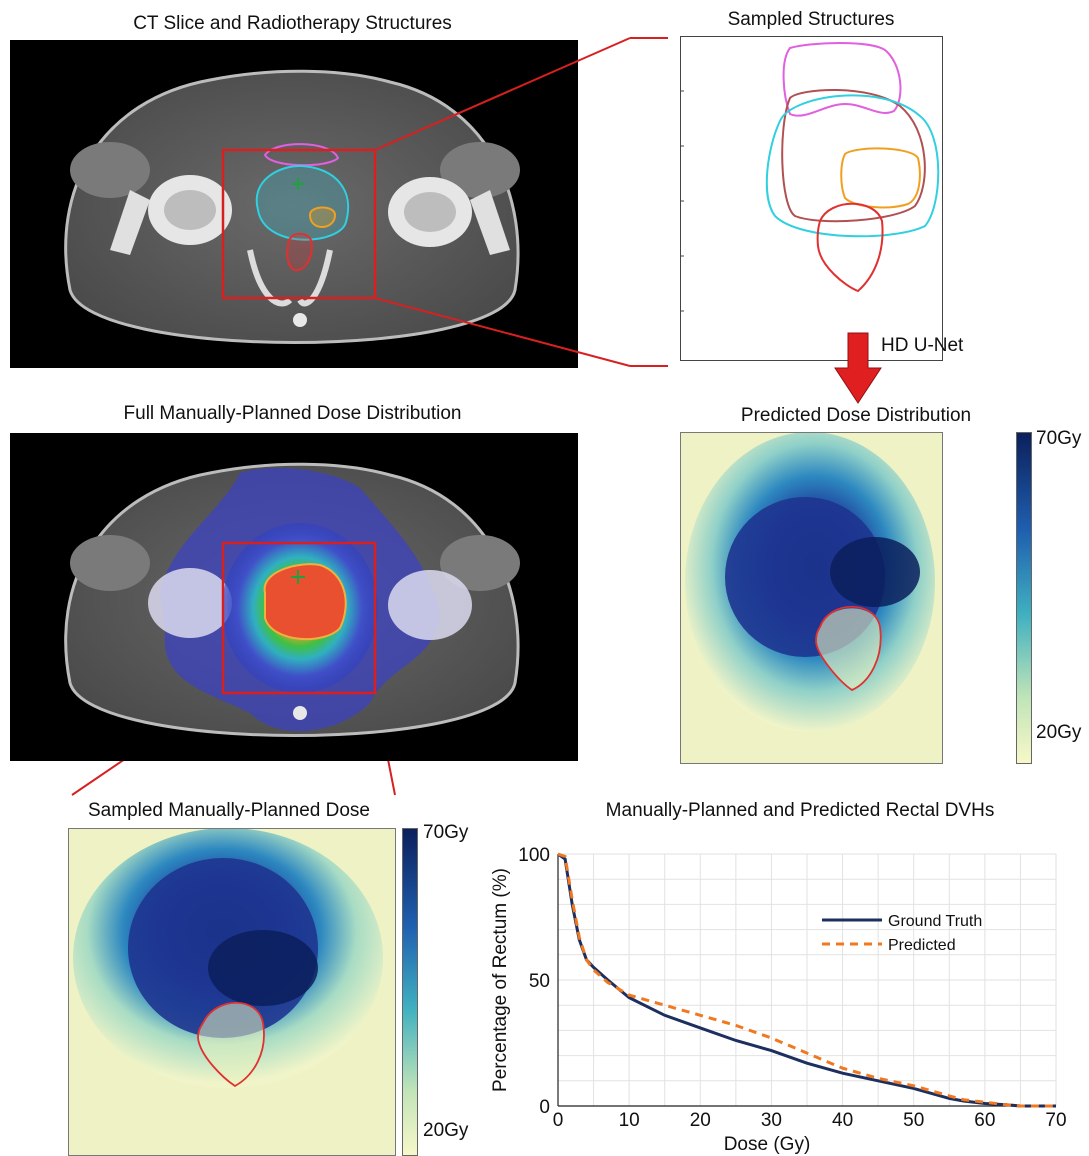 This screenshot has height=1156, width=1089. Describe the element at coordinates (922, 345) in the screenshot. I see `arrow-label: HD U-Net` at that location.